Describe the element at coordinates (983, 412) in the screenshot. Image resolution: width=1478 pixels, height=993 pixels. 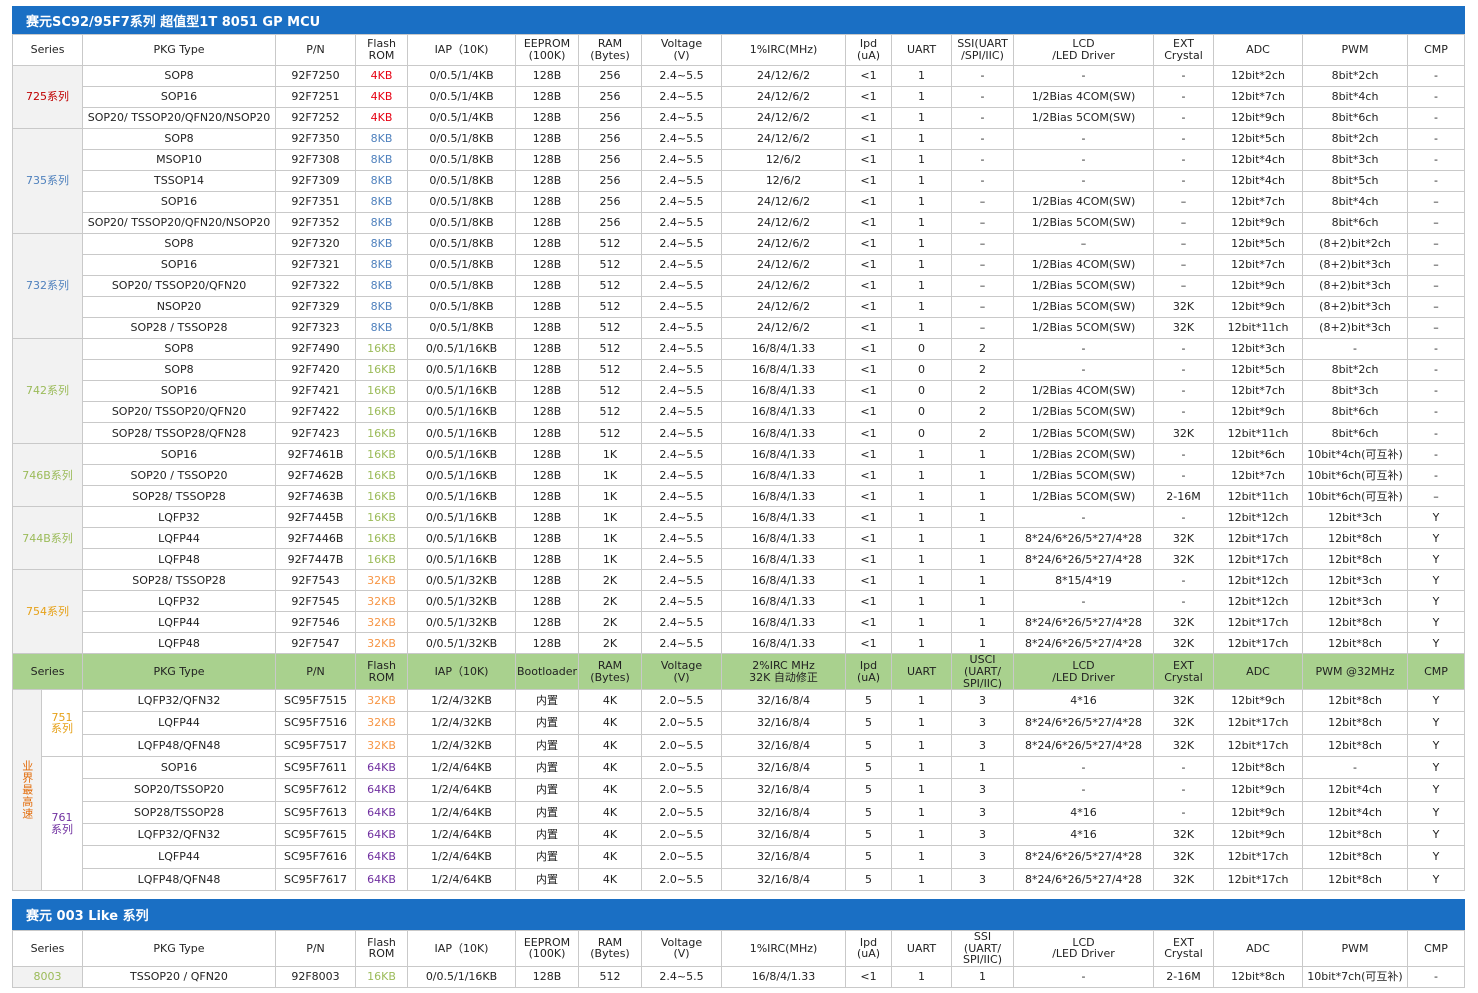
I see `ssi-cell: 2` at that location.